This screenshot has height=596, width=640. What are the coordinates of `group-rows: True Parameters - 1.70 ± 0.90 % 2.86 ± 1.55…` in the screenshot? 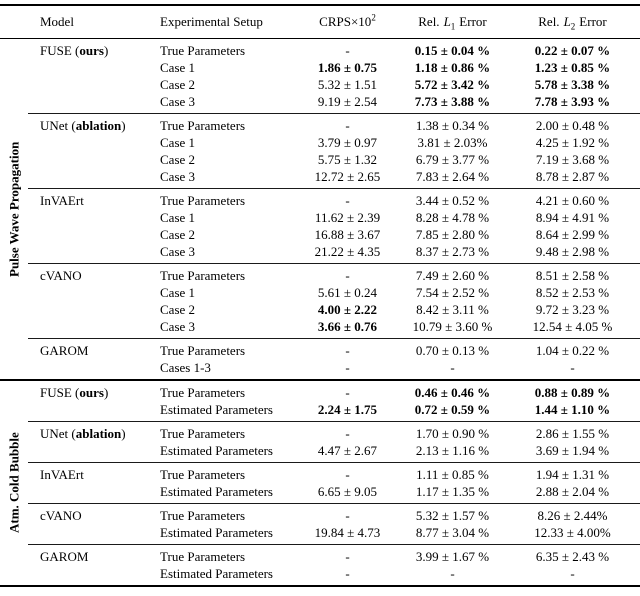 It's located at (400, 442).